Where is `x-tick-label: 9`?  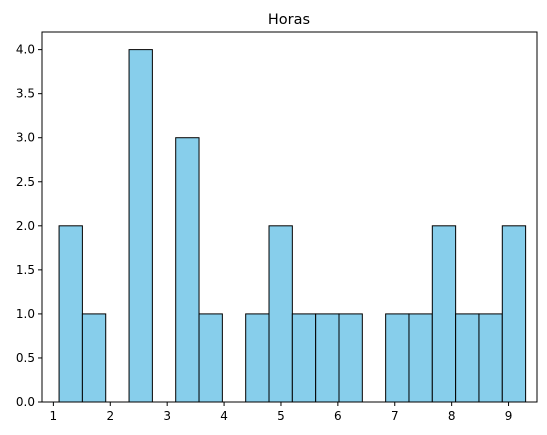 x-tick-label: 9 is located at coordinates (509, 416).